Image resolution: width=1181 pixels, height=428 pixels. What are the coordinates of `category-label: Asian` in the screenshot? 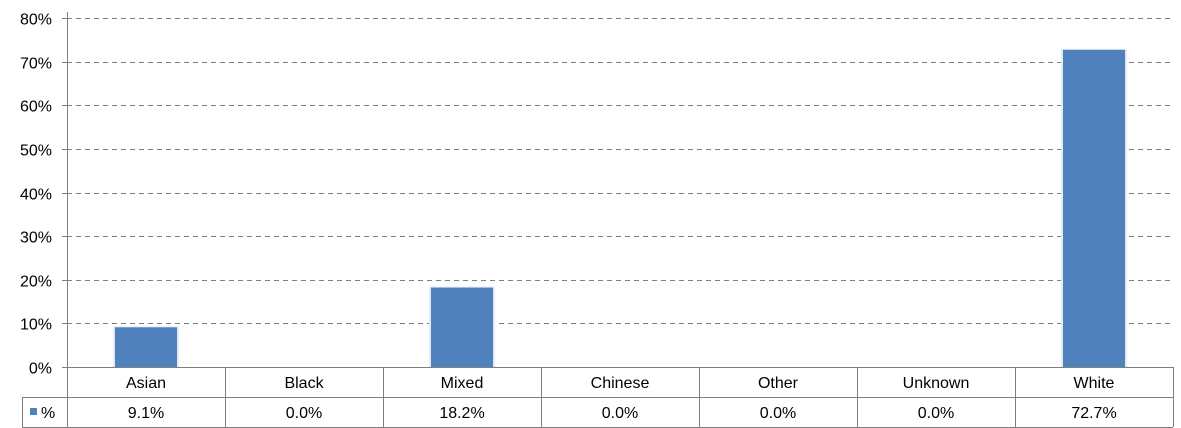 It's located at (146, 383).